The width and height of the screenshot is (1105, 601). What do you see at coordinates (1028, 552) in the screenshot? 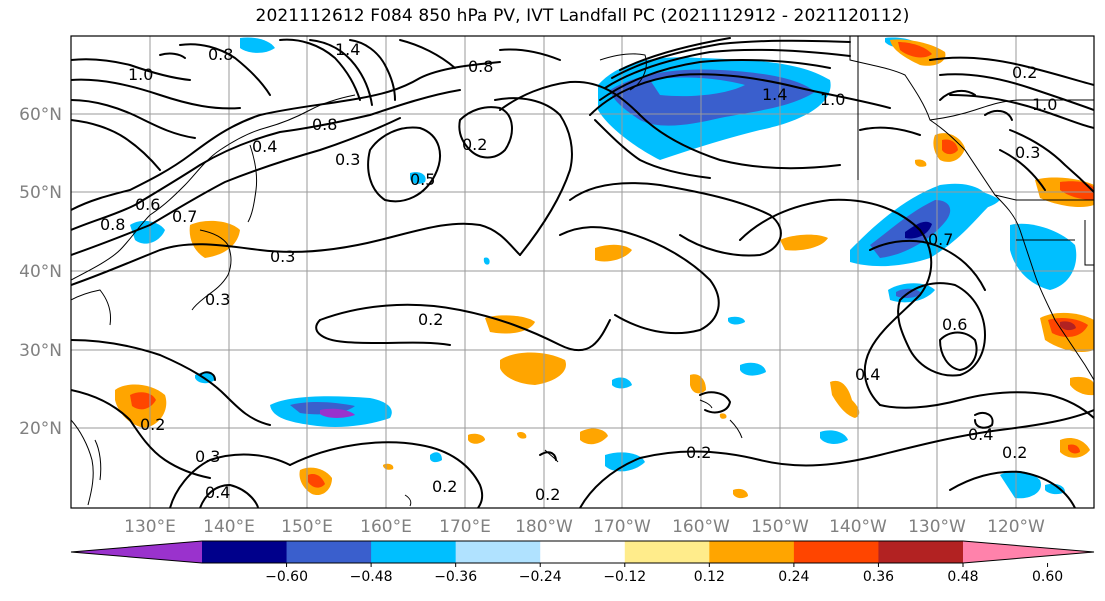
I see `colorbar-swatch-max` at bounding box center [1028, 552].